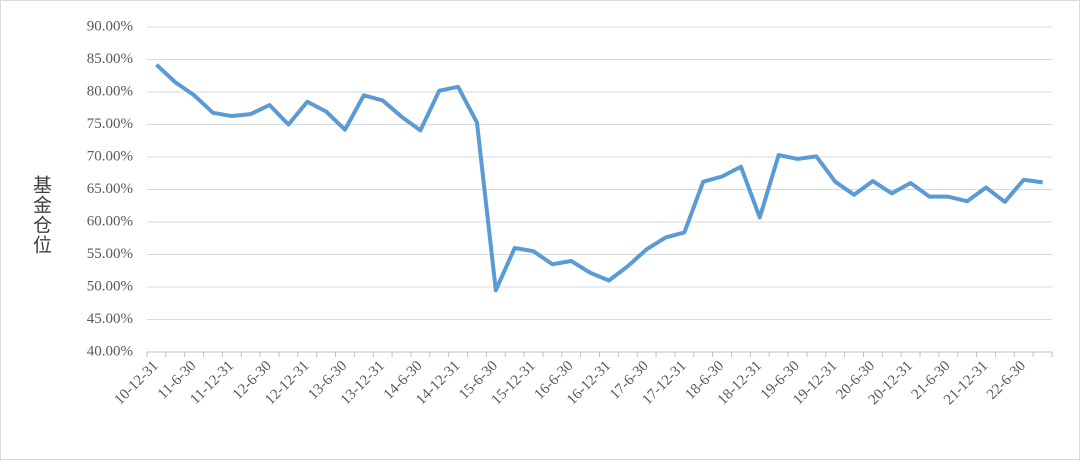 The image size is (1080, 460). I want to click on y-tick-label: 80.00%, so click(110, 91).